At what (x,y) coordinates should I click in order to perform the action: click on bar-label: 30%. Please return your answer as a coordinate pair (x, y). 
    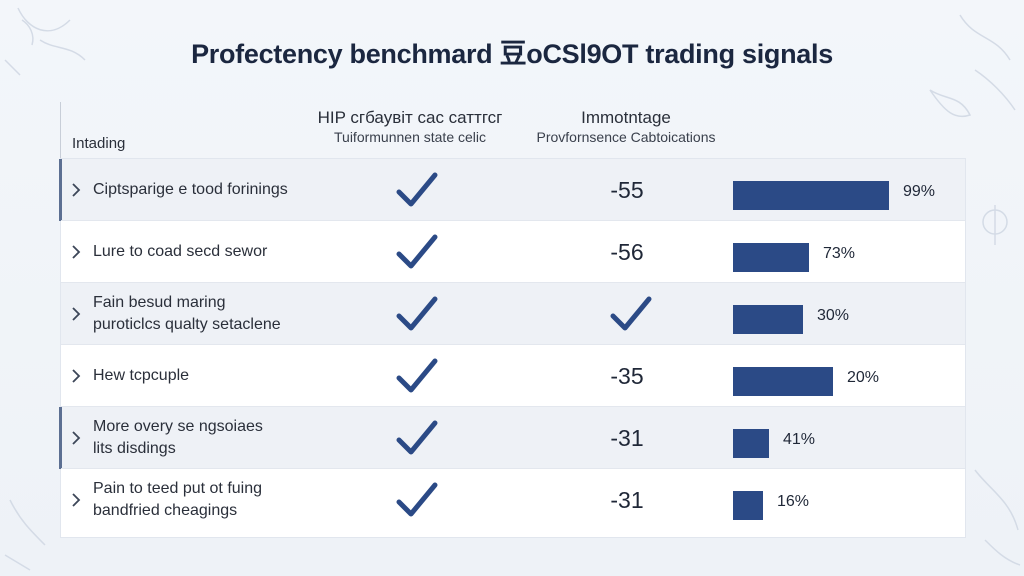
    Looking at the image, I should click on (833, 315).